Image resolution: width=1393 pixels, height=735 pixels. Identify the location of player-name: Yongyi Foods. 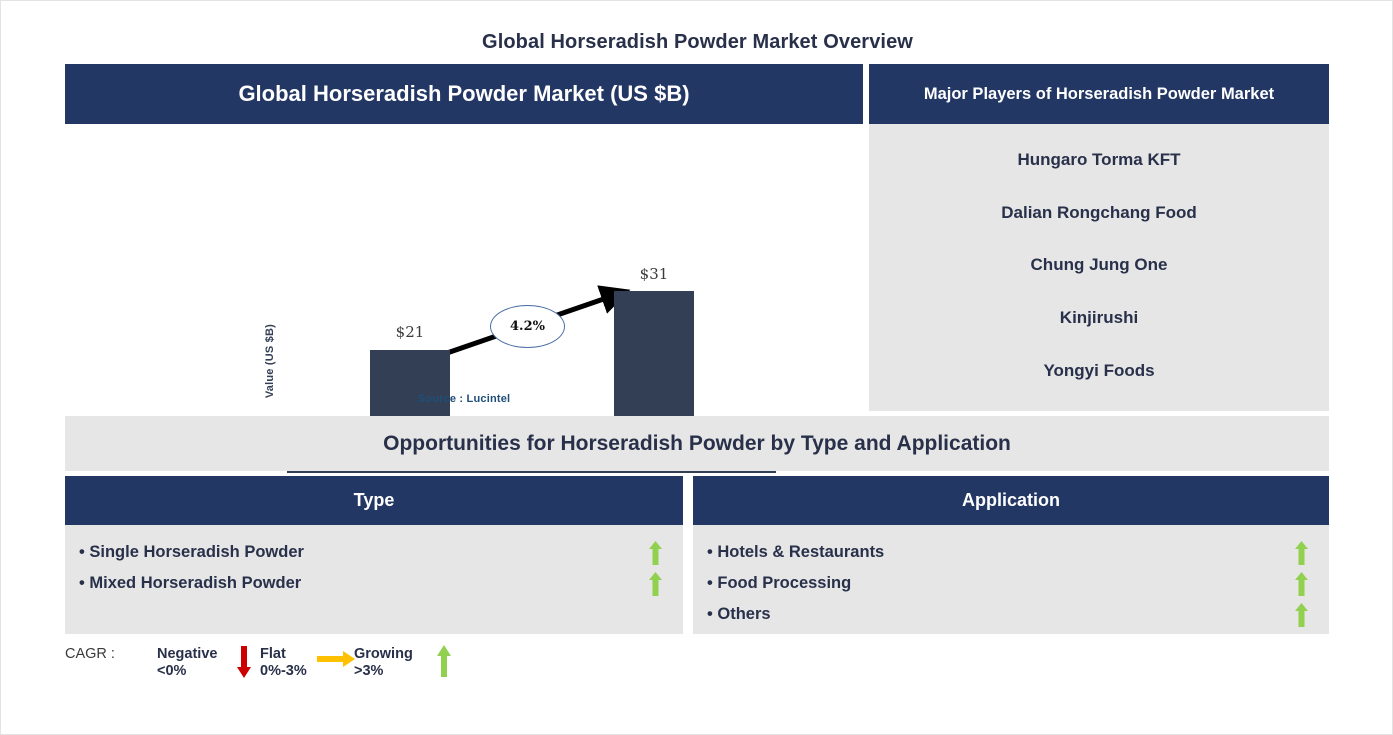
(1099, 370).